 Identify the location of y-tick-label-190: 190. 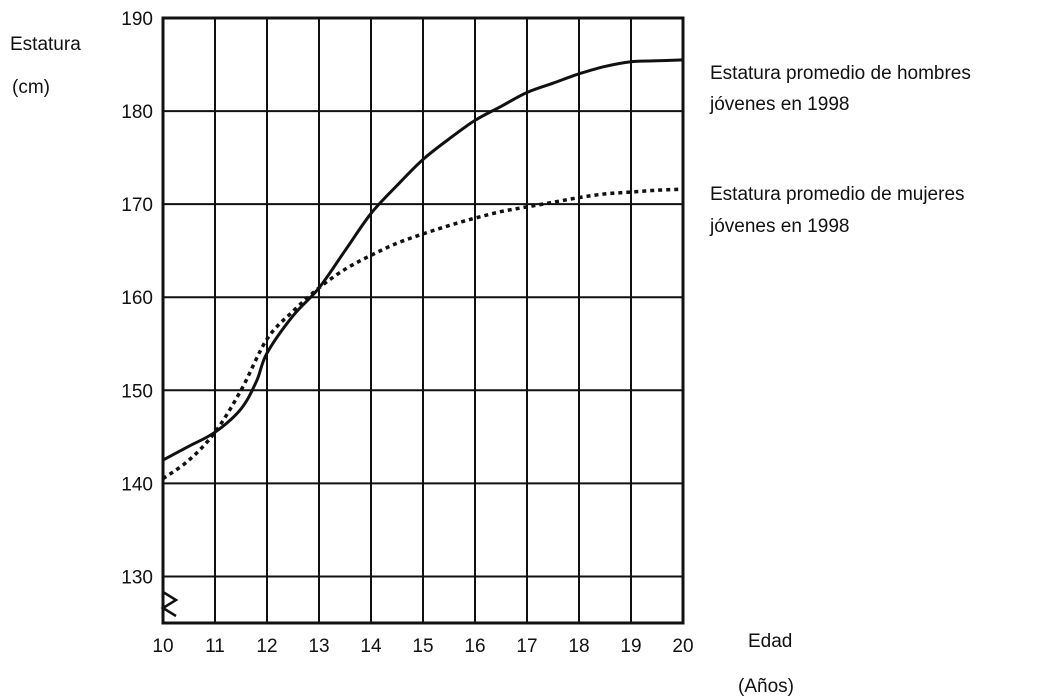
(137, 19).